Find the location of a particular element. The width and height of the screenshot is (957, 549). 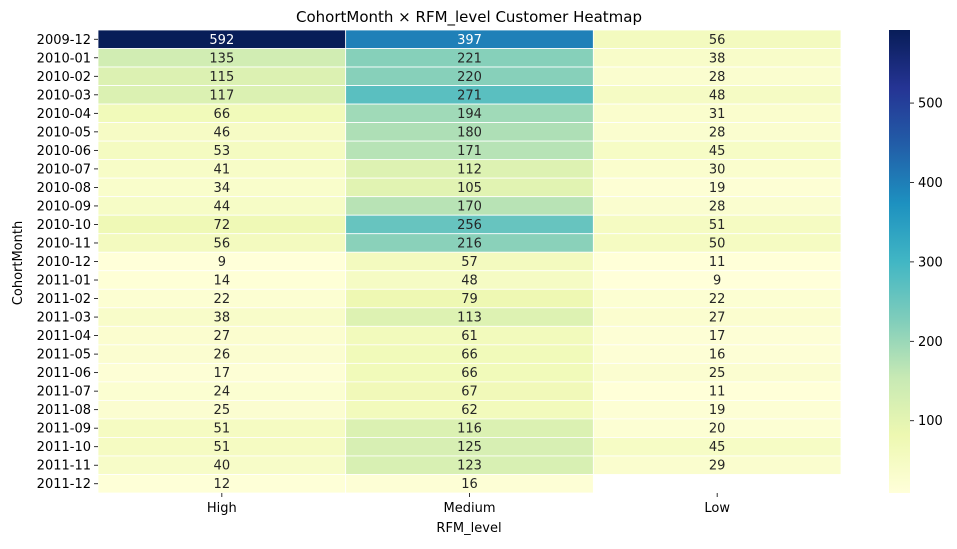

cell-value-label: 221 is located at coordinates (469, 58).